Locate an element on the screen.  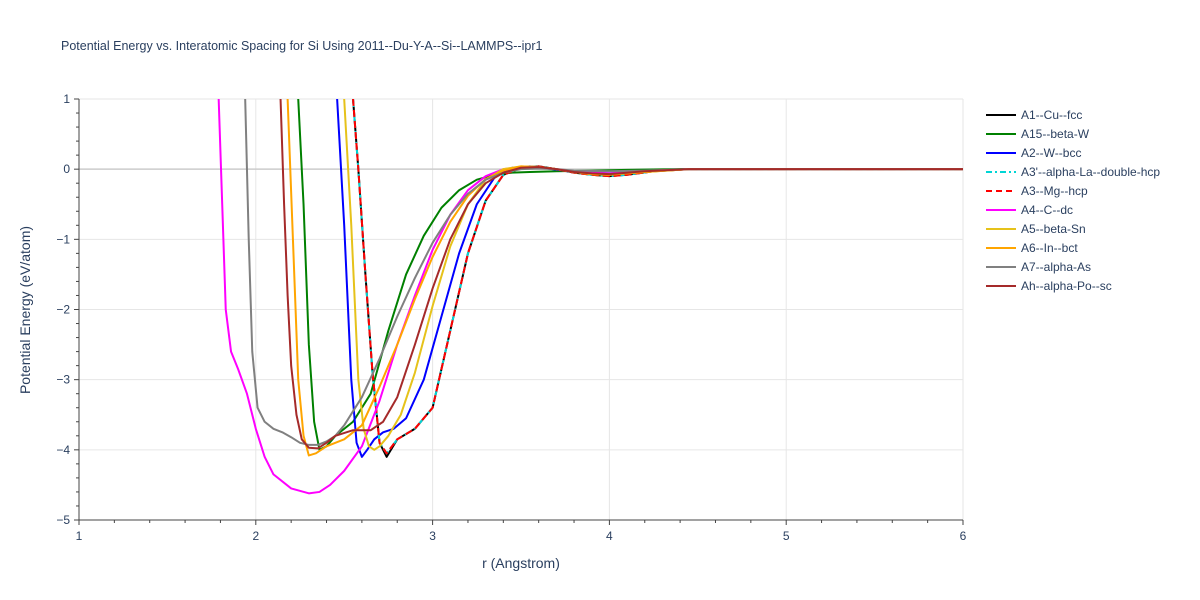
legend-item: Ah--alpha-Po--sc is located at coordinates (1049, 286).